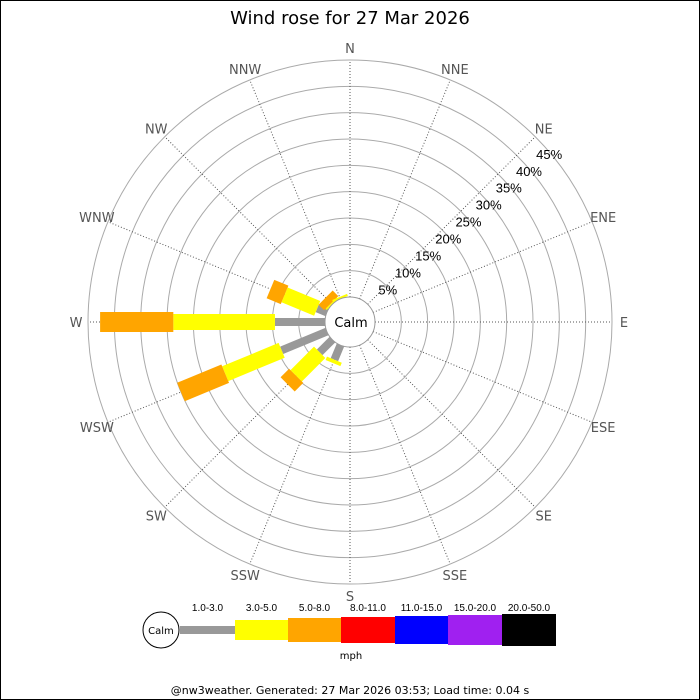  What do you see at coordinates (245, 576) in the screenshot?
I see `direction-label: SSW` at bounding box center [245, 576].